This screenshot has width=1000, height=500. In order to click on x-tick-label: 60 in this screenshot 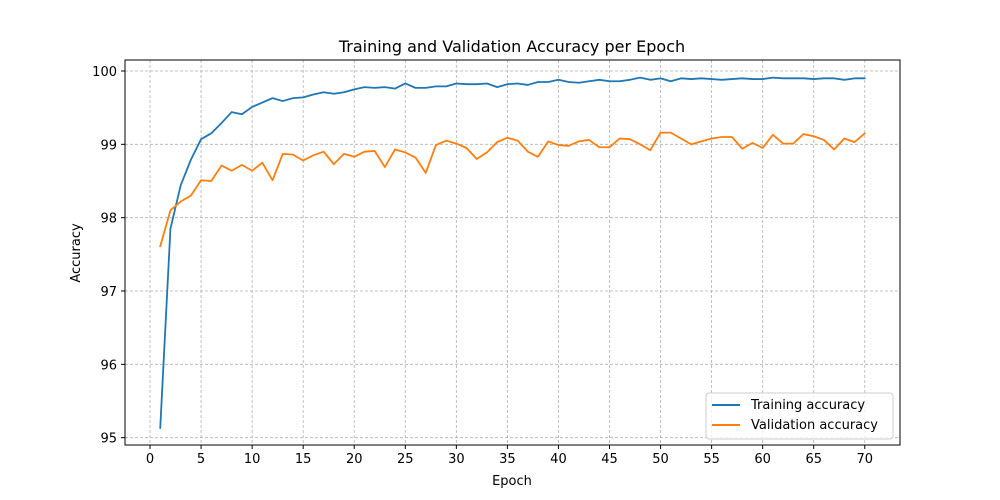, I will do `click(762, 459)`.